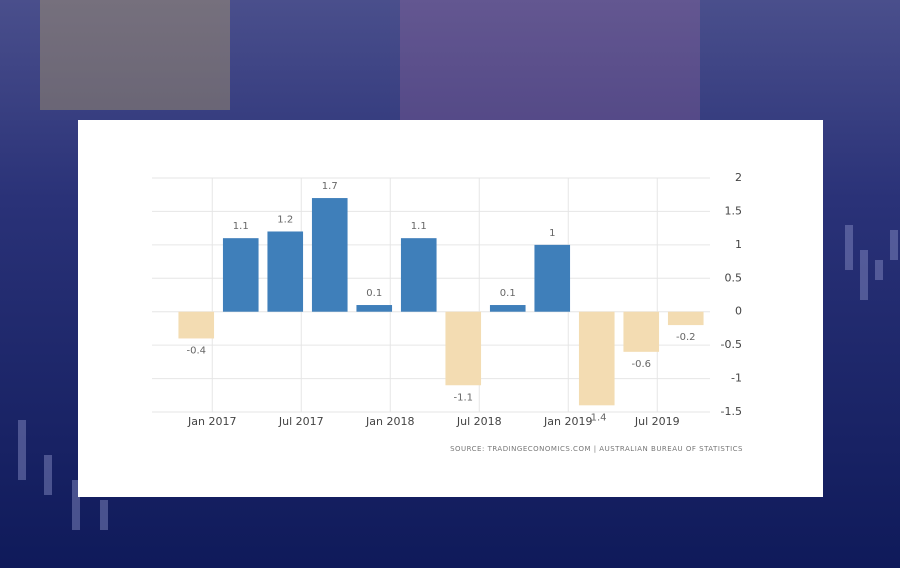 The height and width of the screenshot is (568, 900). What do you see at coordinates (734, 277) in the screenshot?
I see `y-tick-label: 0.5` at bounding box center [734, 277].